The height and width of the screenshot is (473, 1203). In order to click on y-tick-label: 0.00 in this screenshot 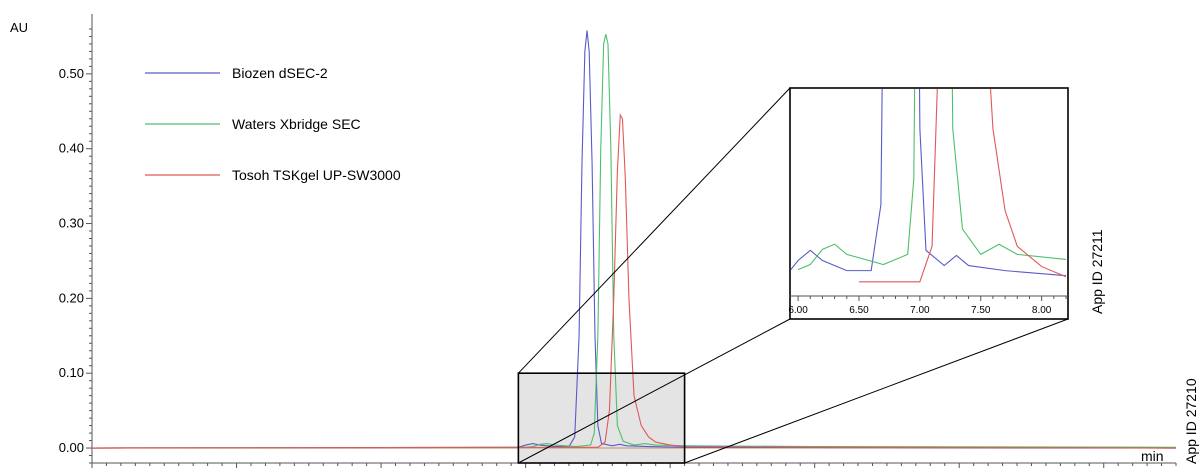, I will do `click(71, 447)`.